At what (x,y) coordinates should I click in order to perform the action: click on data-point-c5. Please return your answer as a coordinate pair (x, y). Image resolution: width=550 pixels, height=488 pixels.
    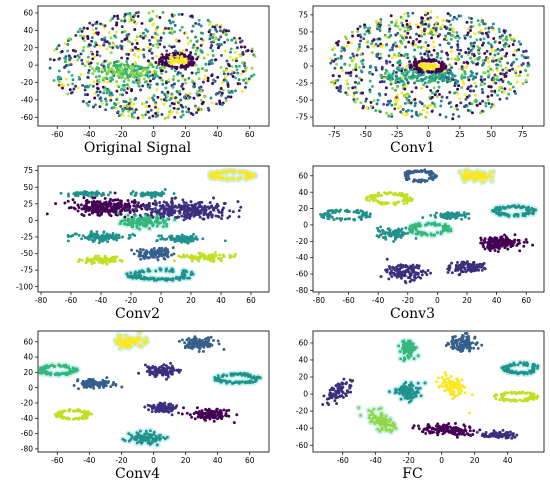
    Looking at the image, I should click on (160, 223).